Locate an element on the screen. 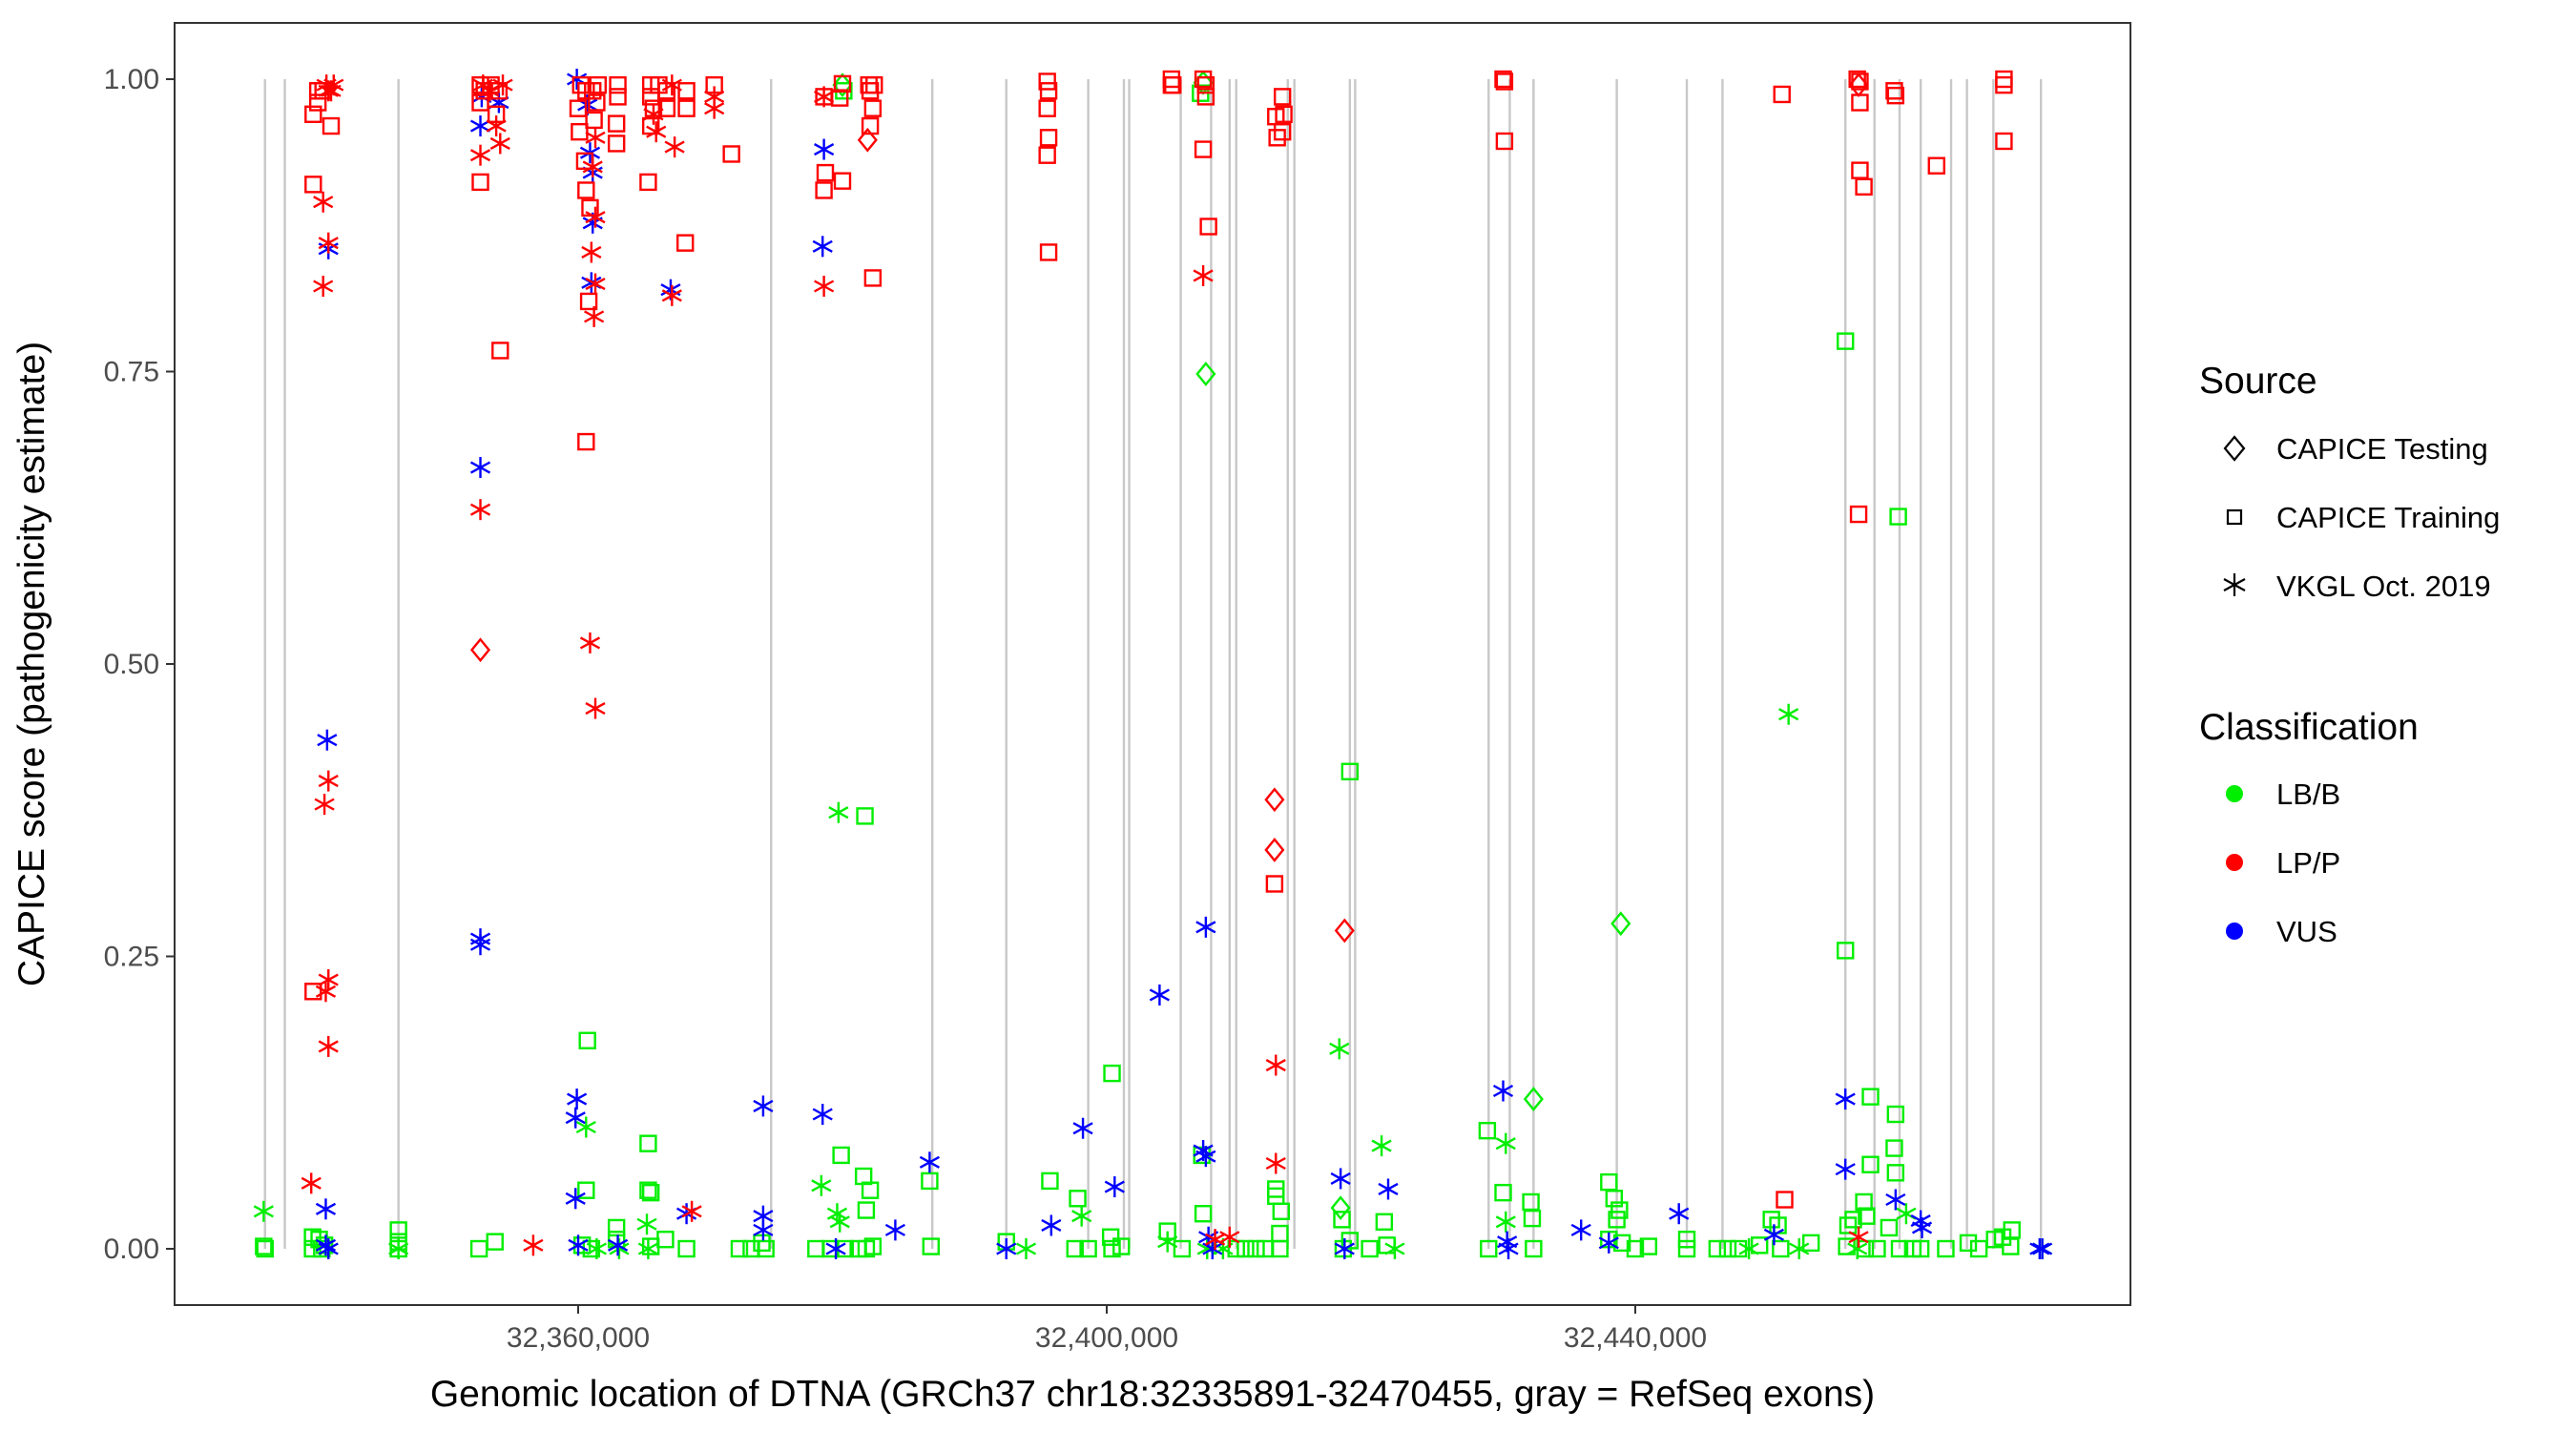 The image size is (2576, 1431). point-testing-lbb is located at coordinates (1205, 374).